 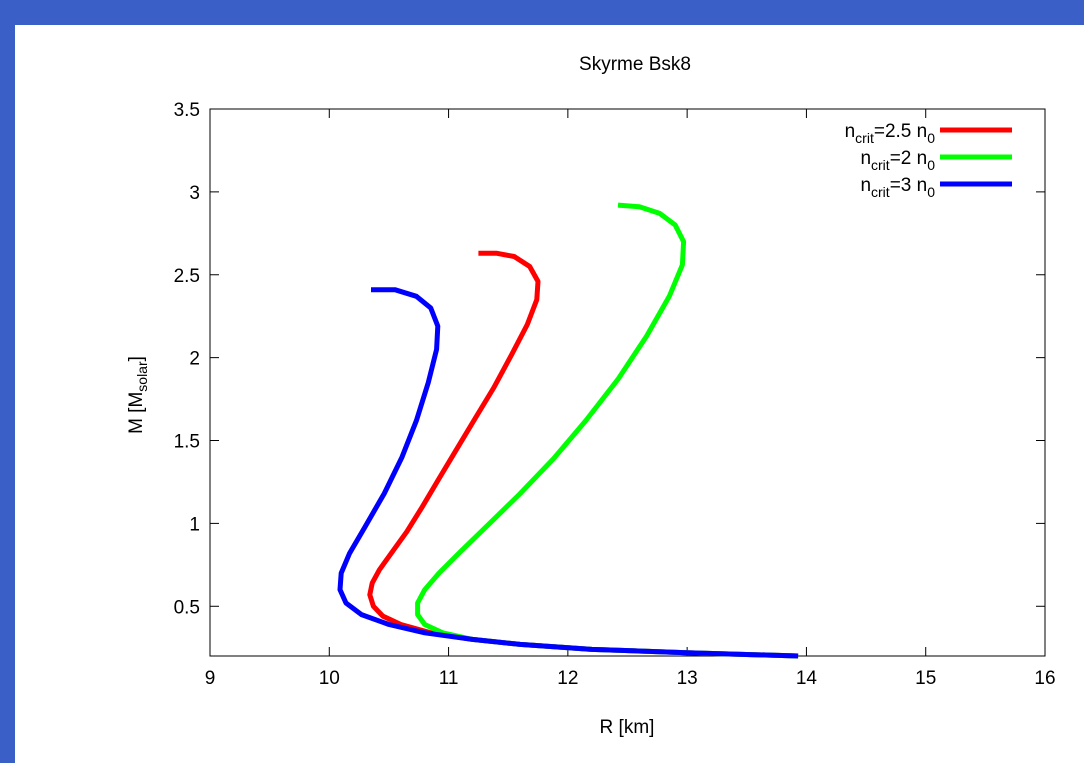 What do you see at coordinates (687, 678) in the screenshot?
I see `x-tick-label: 13` at bounding box center [687, 678].